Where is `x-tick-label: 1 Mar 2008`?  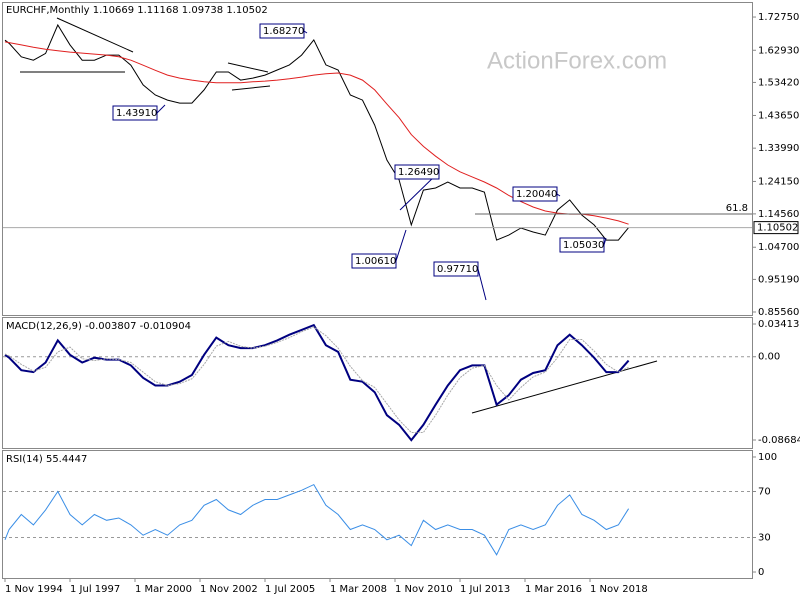 x-tick-label: 1 Mar 2008 is located at coordinates (358, 589).